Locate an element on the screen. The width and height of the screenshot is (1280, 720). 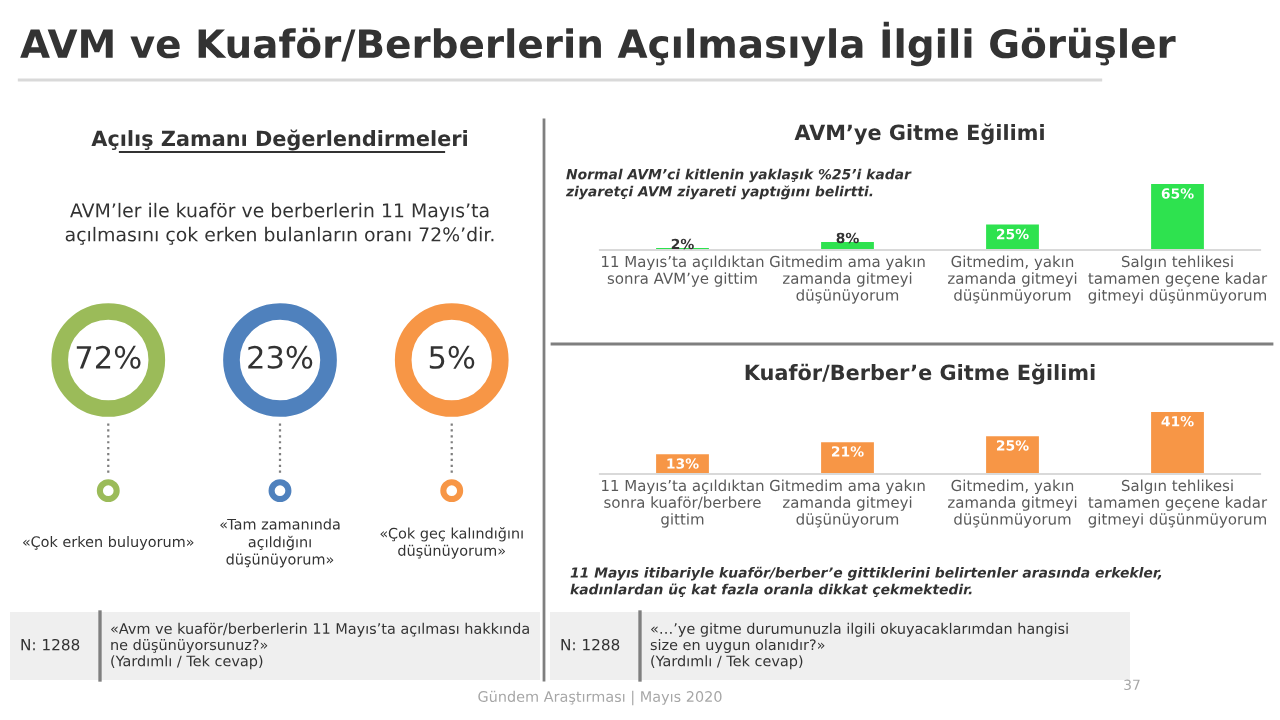
data-label: 5% is located at coordinates (452, 357).